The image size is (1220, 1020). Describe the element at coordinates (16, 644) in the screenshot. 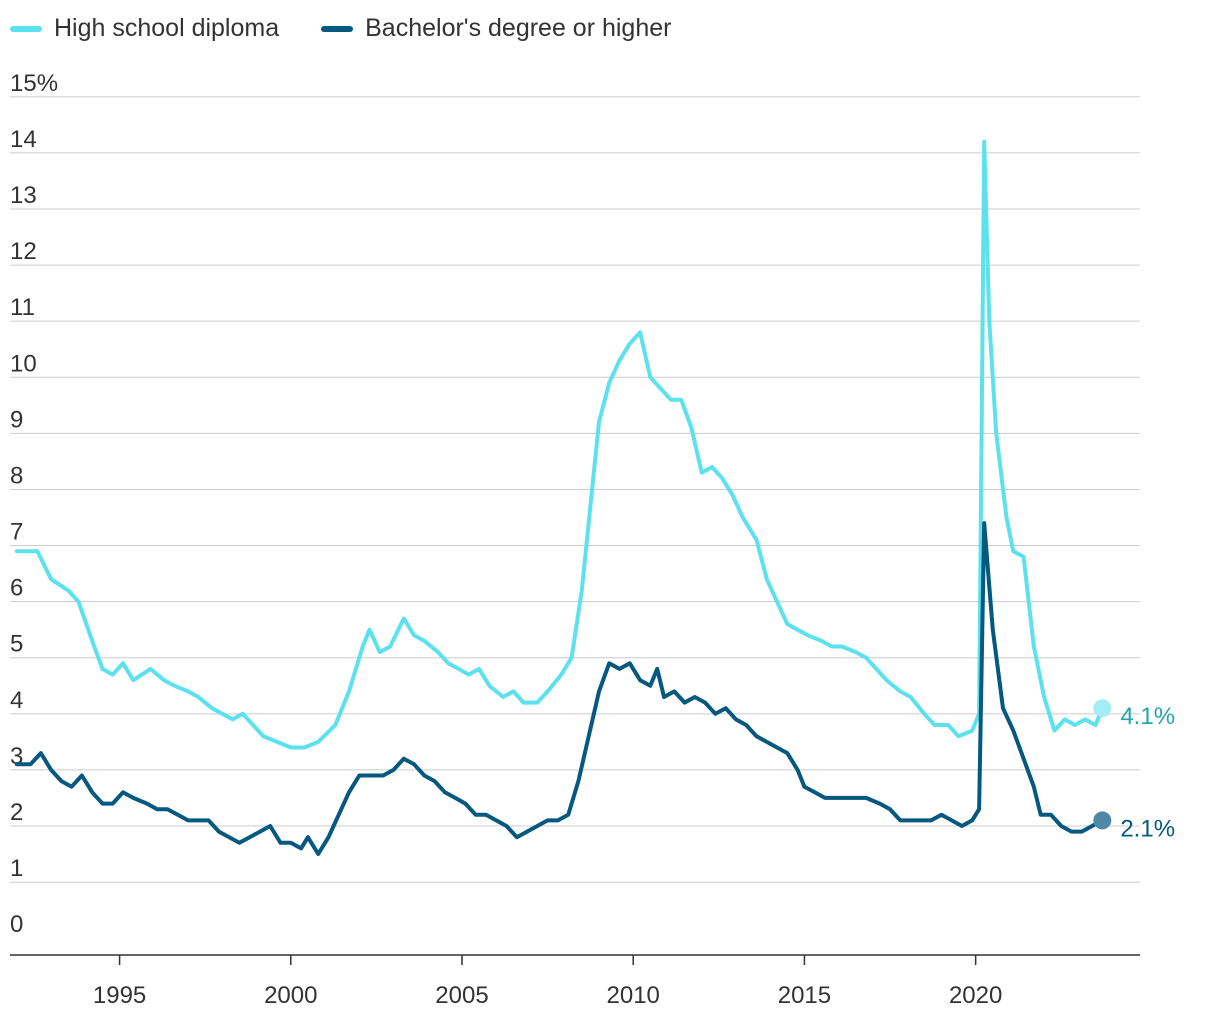

I see `y-tick-label-5: 5` at that location.